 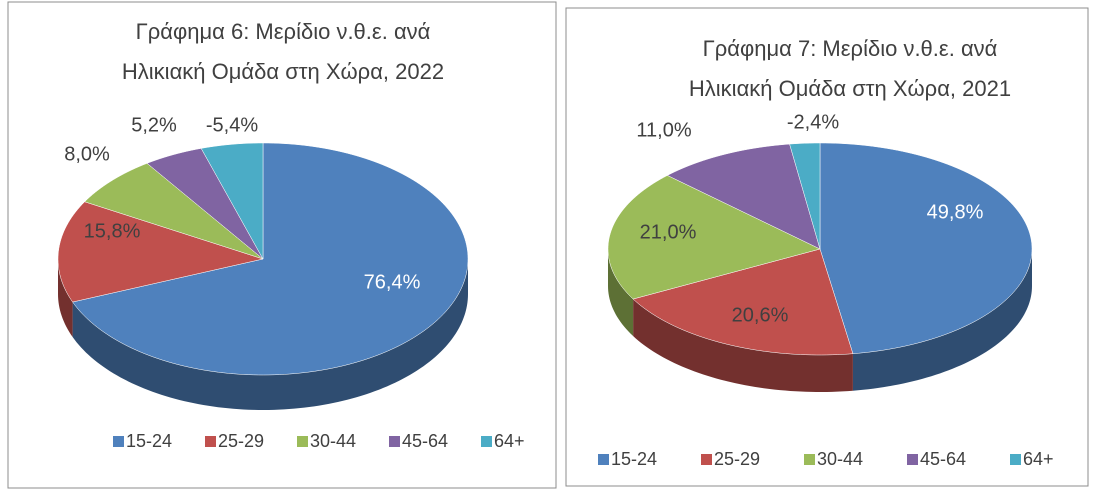 What do you see at coordinates (850, 88) in the screenshot?
I see `chart-title: Ηλικιακή Ομάδα στη Χώρα, 2021` at bounding box center [850, 88].